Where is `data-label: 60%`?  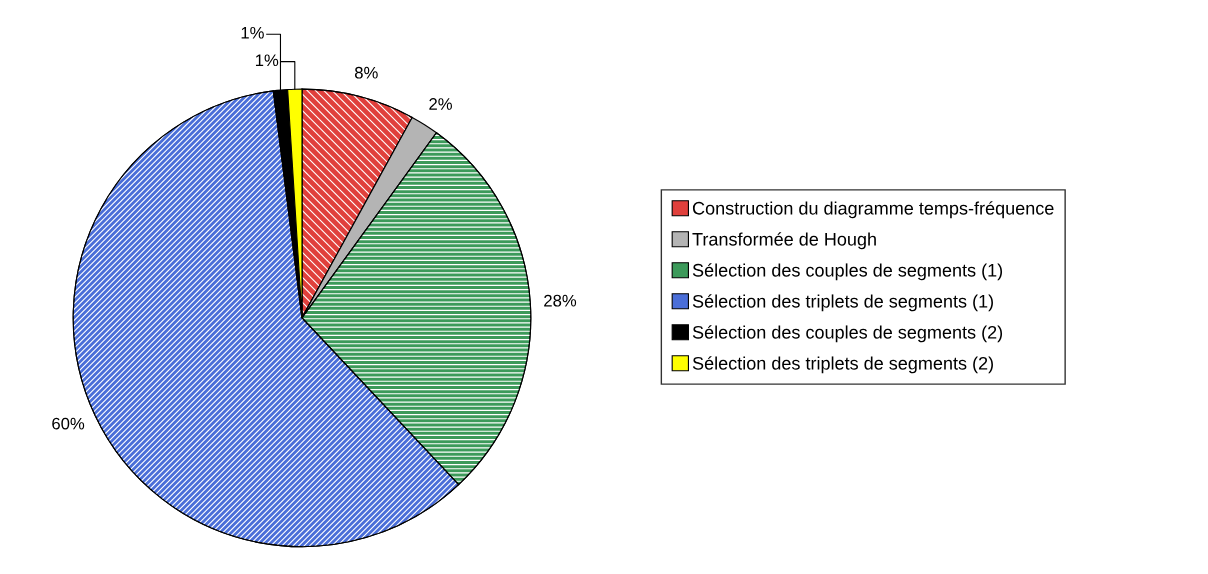 data-label: 60% is located at coordinates (68, 423).